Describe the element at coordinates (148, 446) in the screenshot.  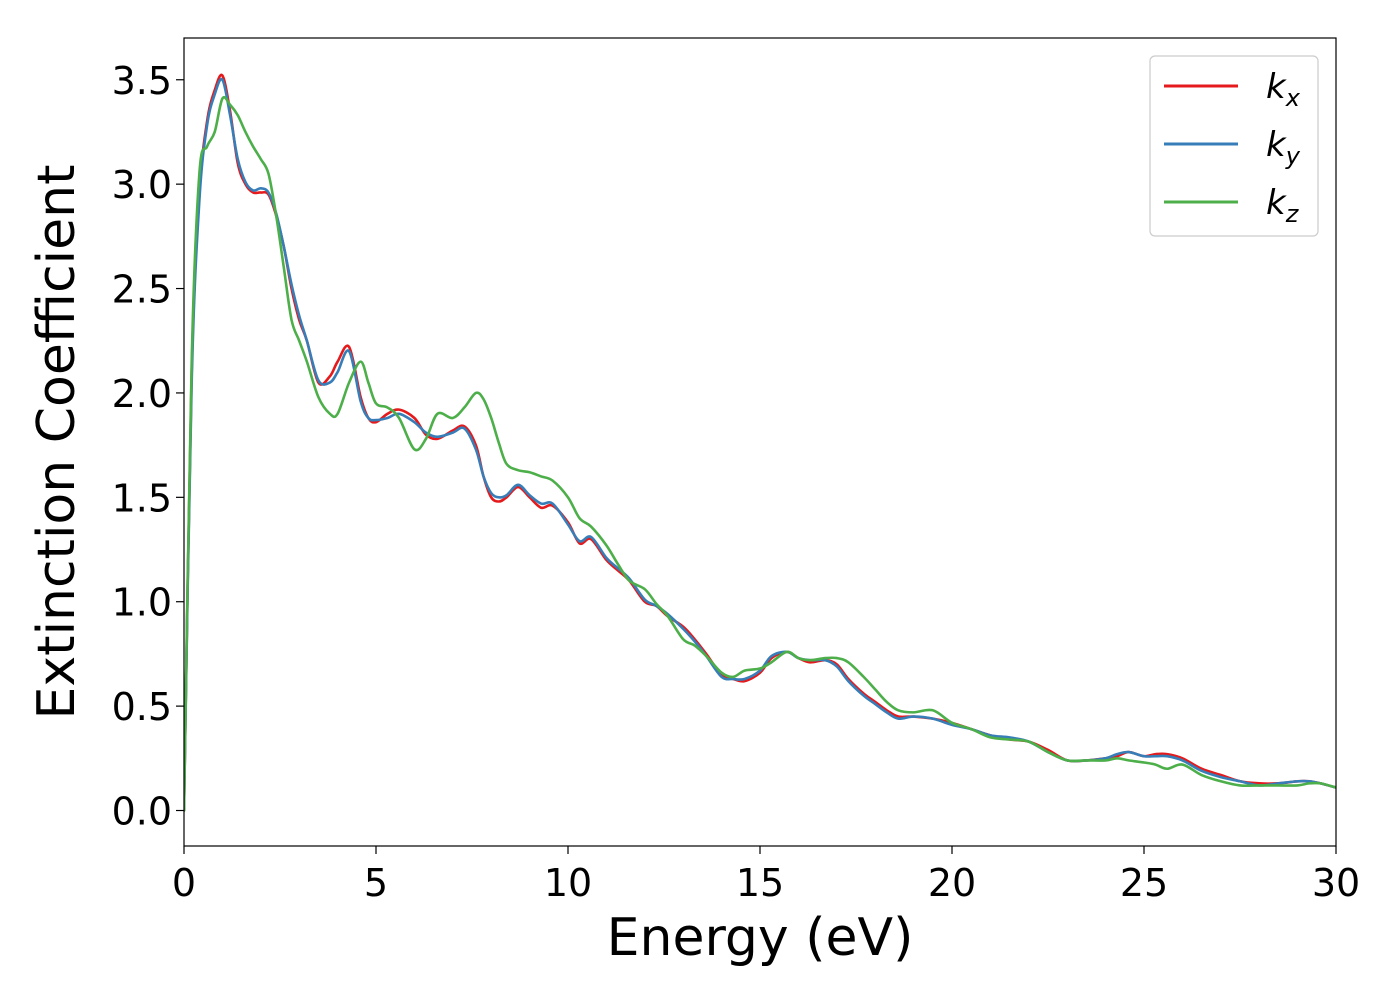
I see `y-axis: 0.0 0.5 1.0 1.5 2.0 2.5 3.0 3.5` at that location.